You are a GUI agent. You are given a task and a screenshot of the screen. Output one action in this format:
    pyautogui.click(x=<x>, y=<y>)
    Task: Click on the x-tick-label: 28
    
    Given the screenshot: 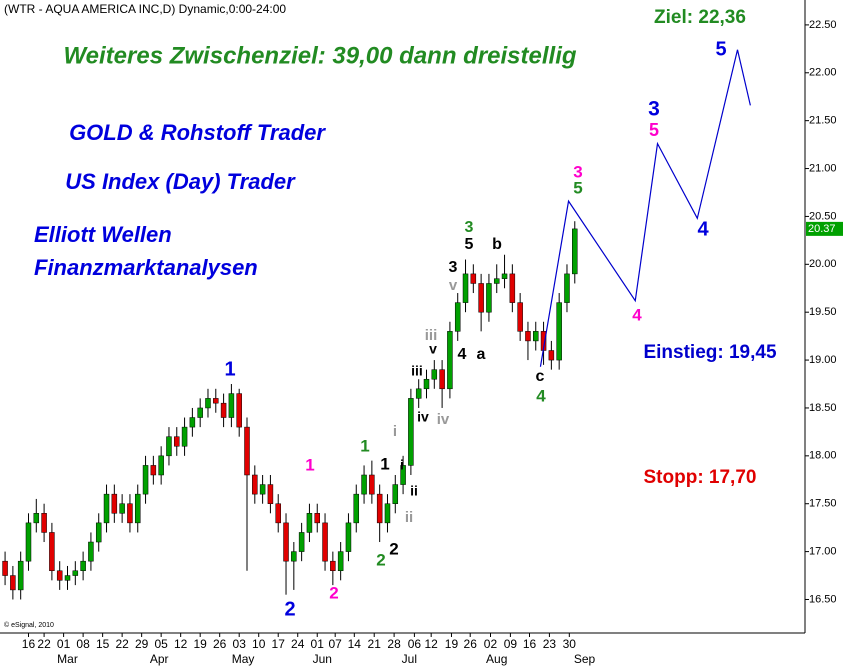 What is the action you would take?
    pyautogui.click(x=394, y=644)
    